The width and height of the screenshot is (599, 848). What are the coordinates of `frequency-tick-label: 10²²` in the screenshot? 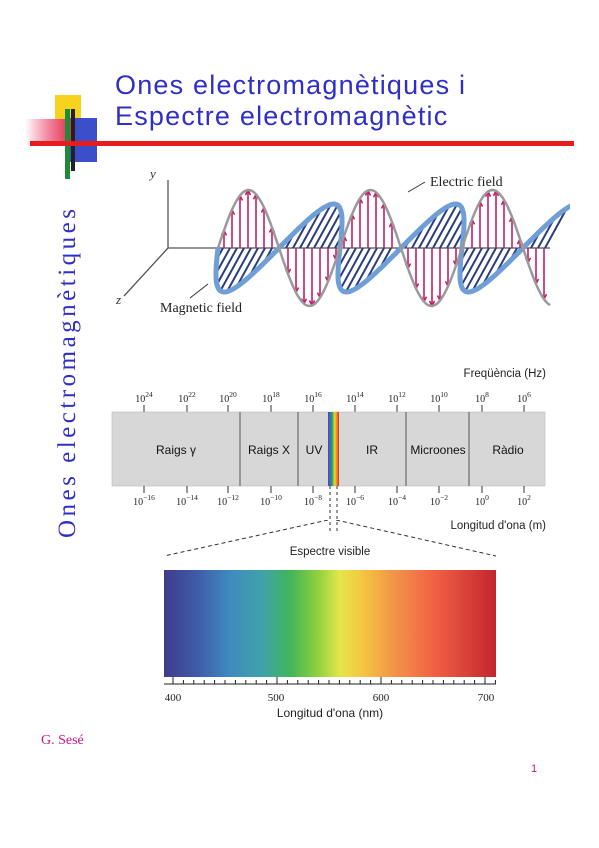 It's located at (187, 397).